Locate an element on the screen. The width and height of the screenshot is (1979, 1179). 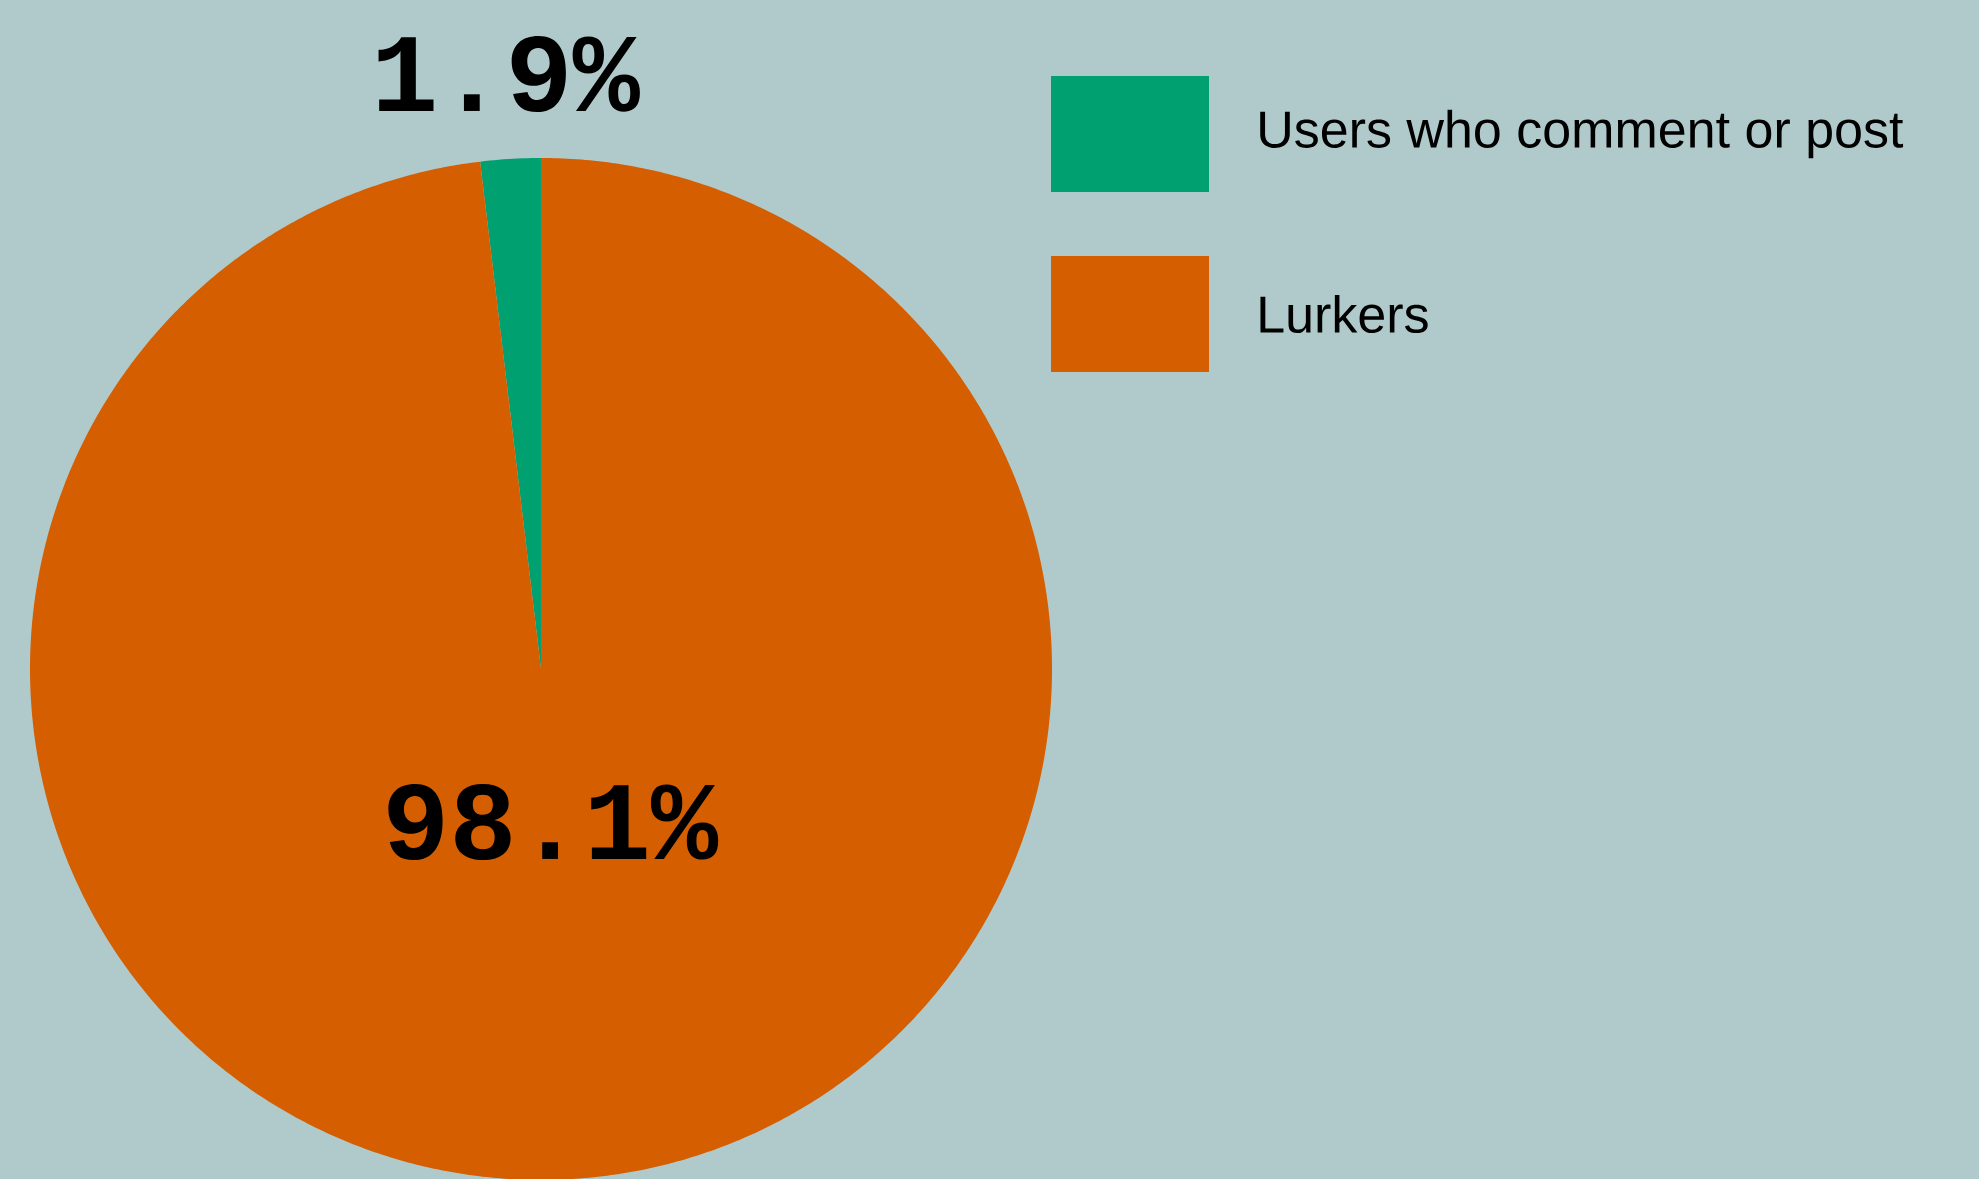
legend-label: Users who comment or post is located at coordinates (1582, 134).